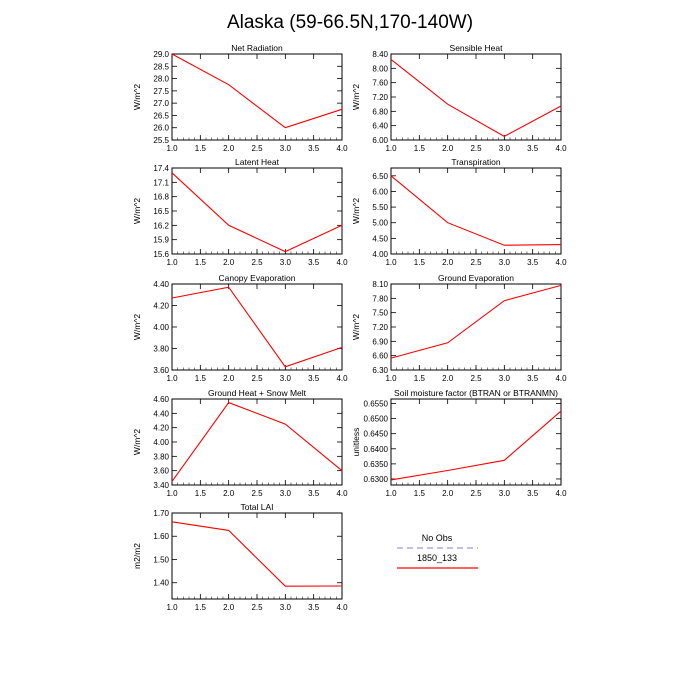 The height and width of the screenshot is (700, 700). I want to click on y-tick-label: 28.0, so click(161, 79).